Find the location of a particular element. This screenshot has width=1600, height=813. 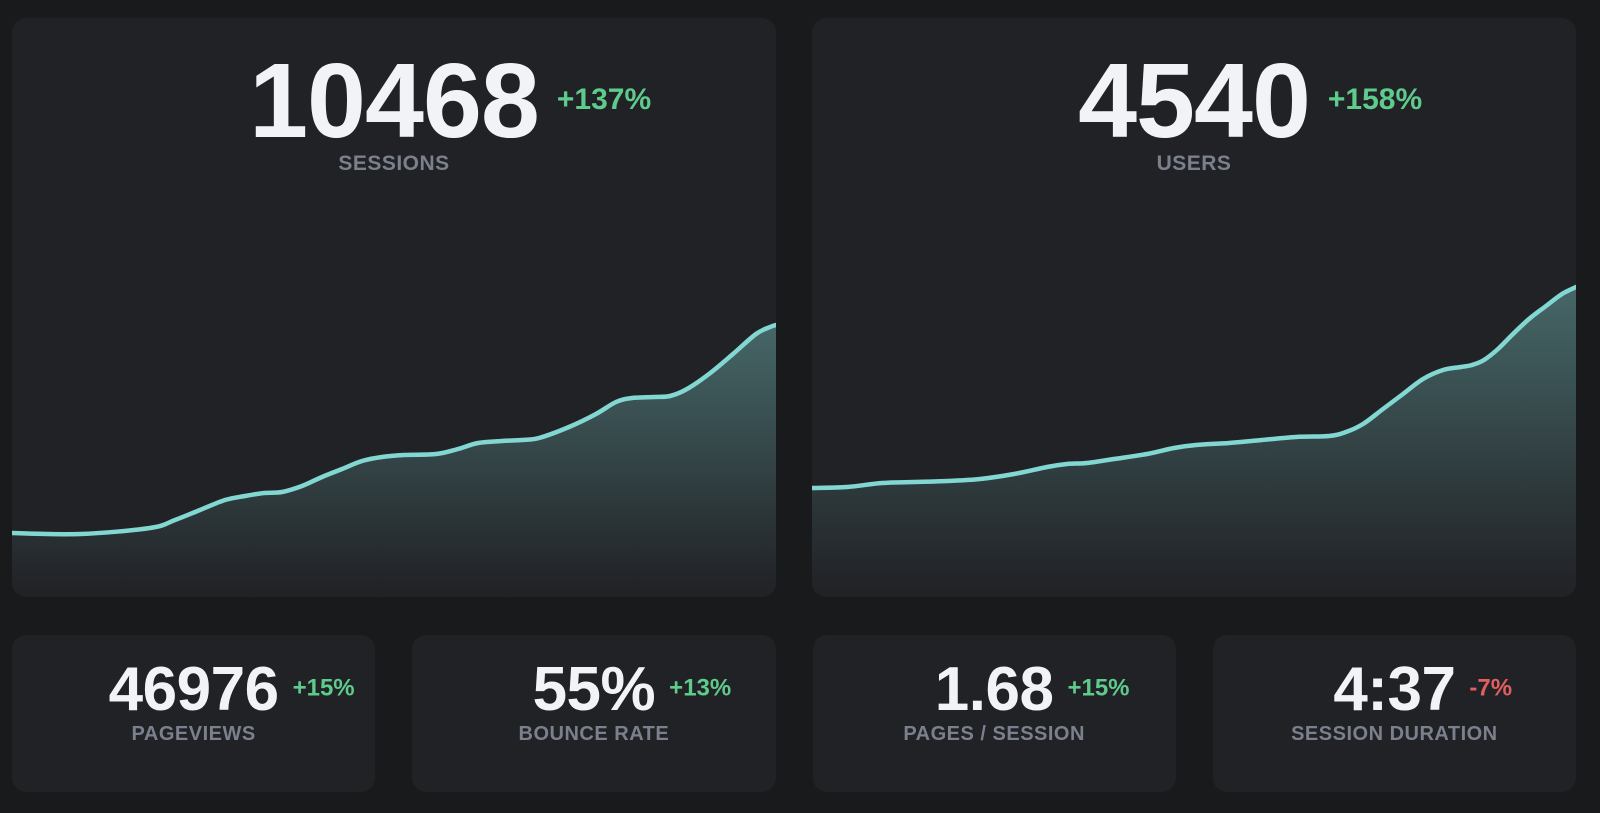

pages-per-session-card: 1.68 +15% PAGES / SESSION is located at coordinates (994, 713).